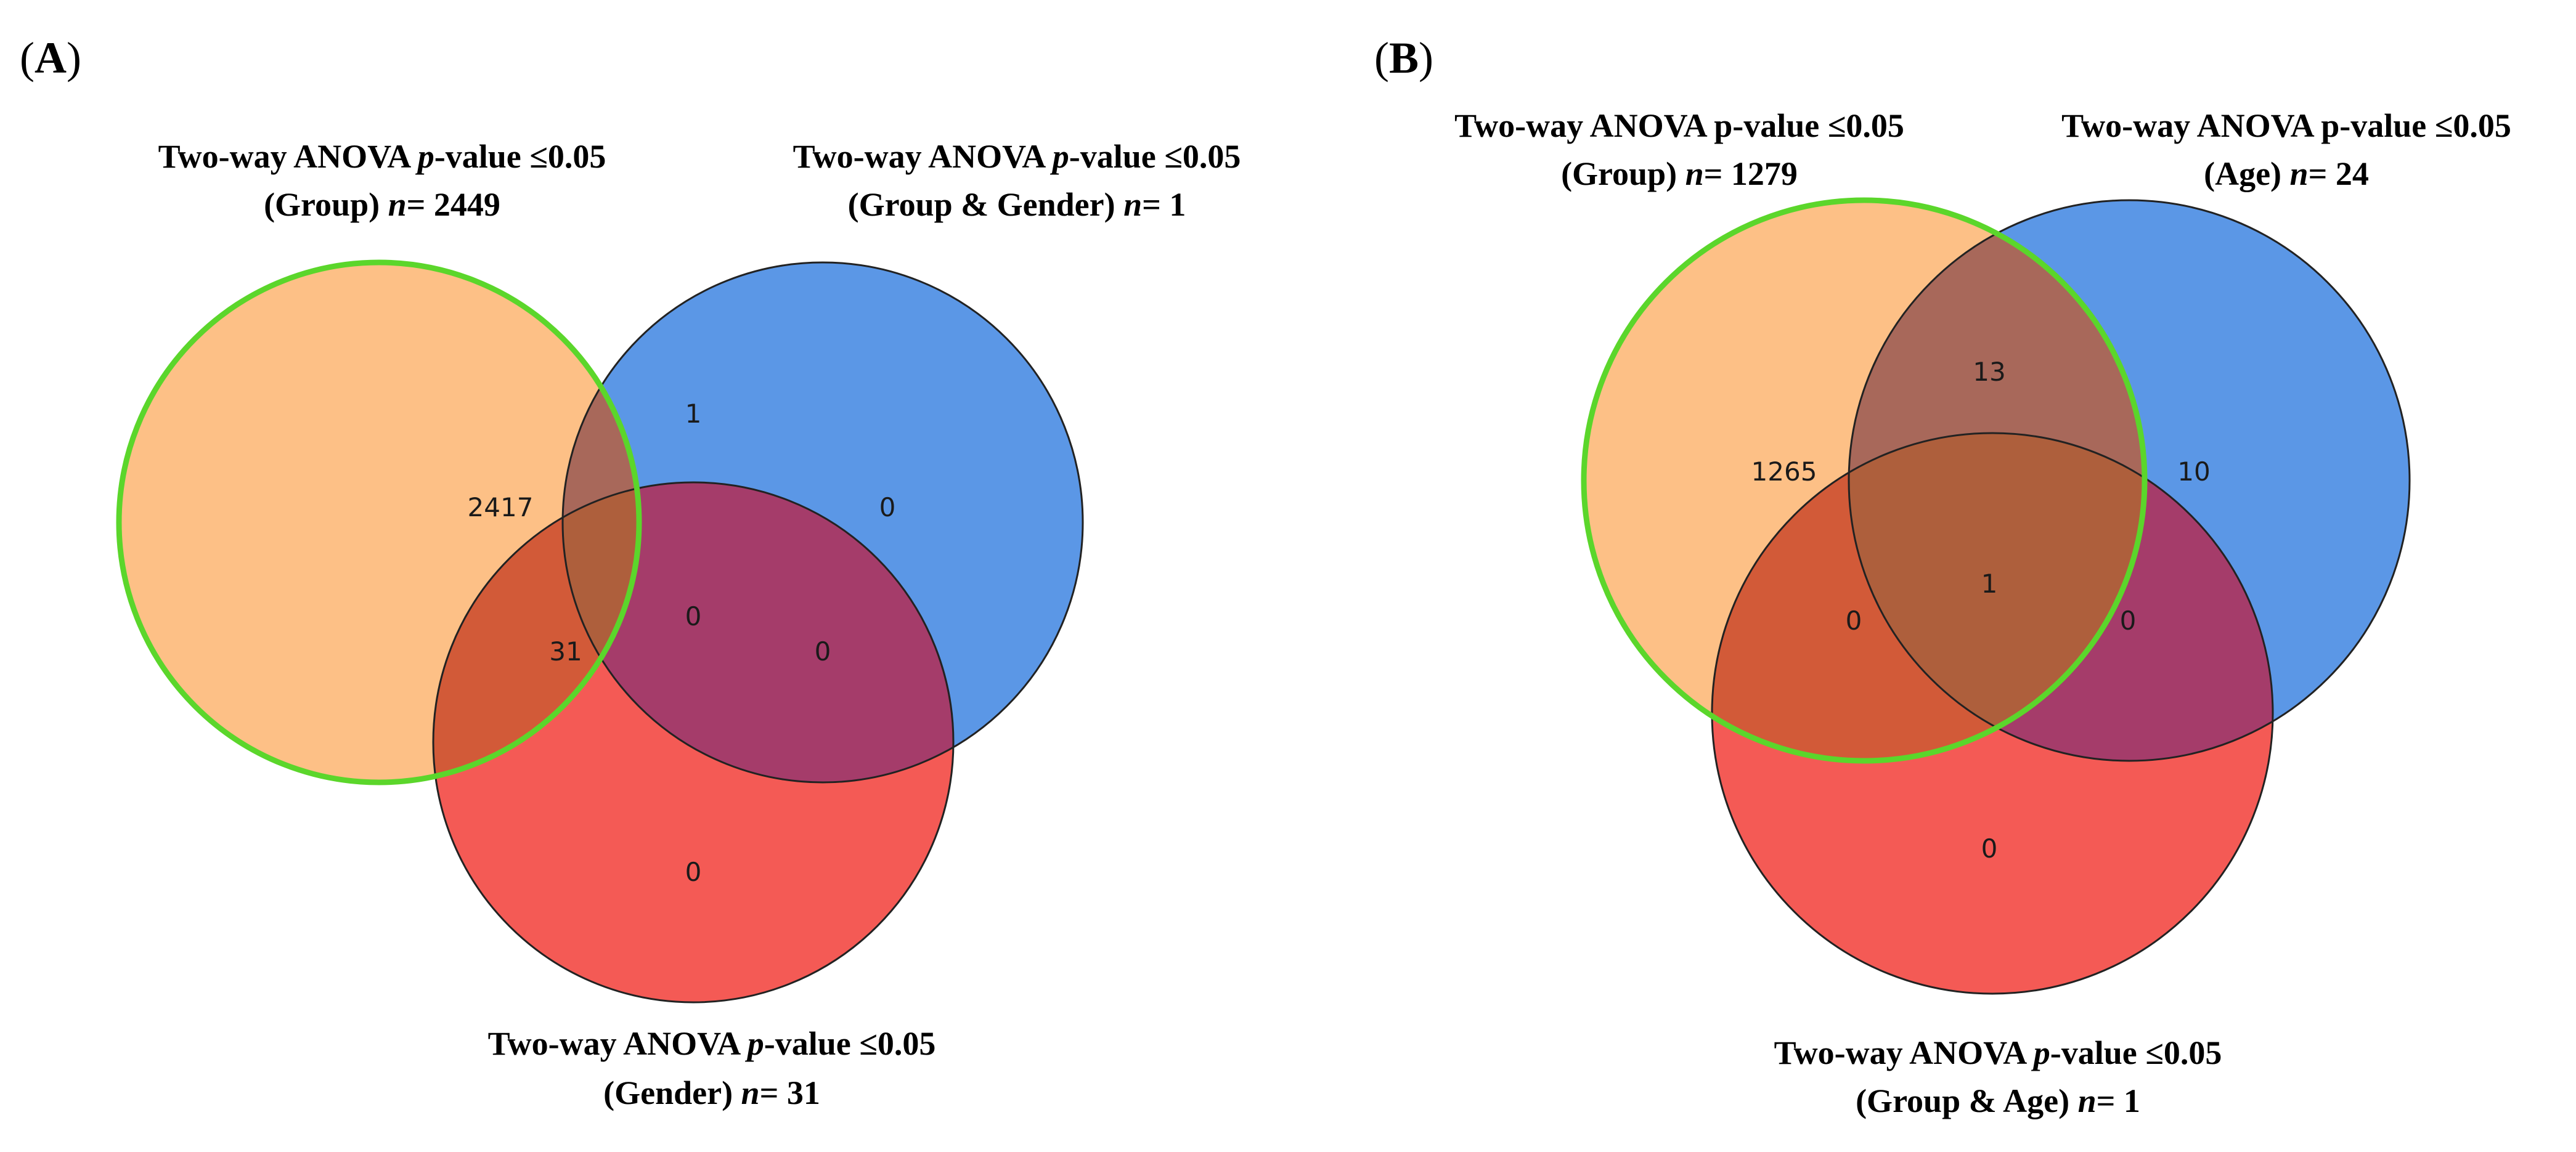 The image size is (2576, 1152). I want to click on count-a-group-and-group-gender: 1, so click(693, 414).